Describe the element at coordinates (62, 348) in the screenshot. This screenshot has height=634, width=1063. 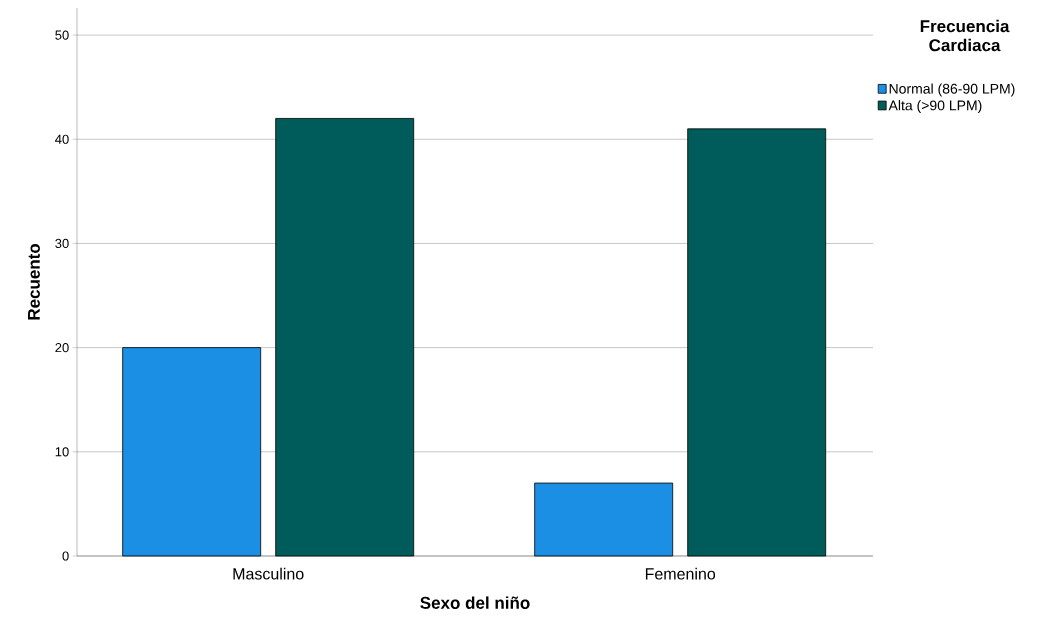
I see `y-tick-label: 20` at that location.